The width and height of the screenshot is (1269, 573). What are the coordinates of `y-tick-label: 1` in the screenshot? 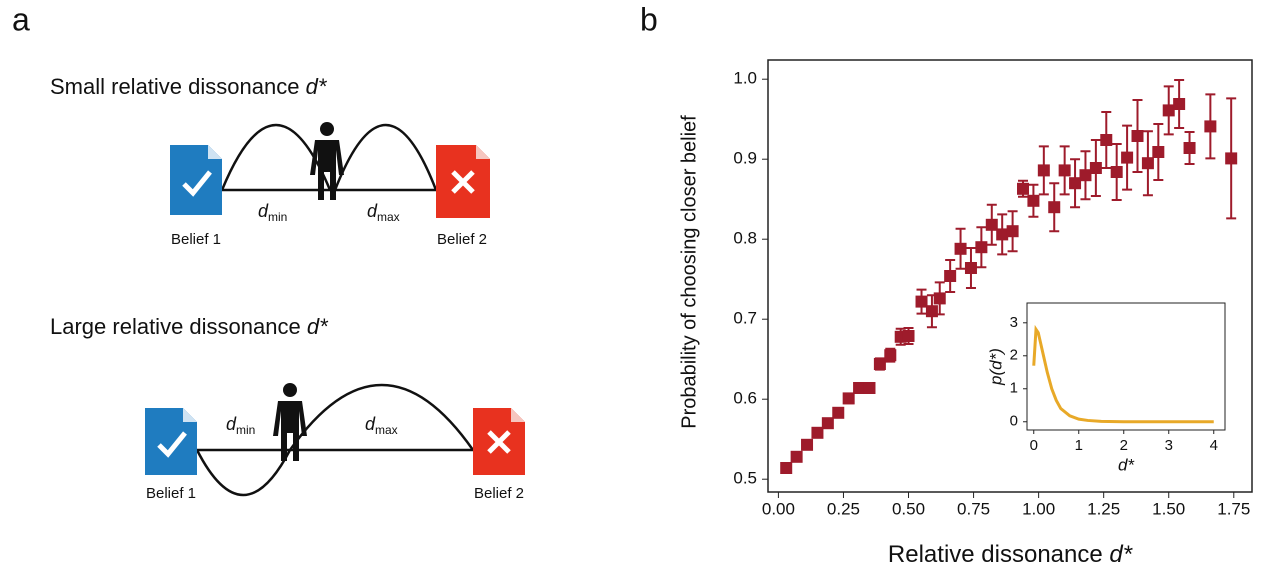 It's located at (1014, 388).